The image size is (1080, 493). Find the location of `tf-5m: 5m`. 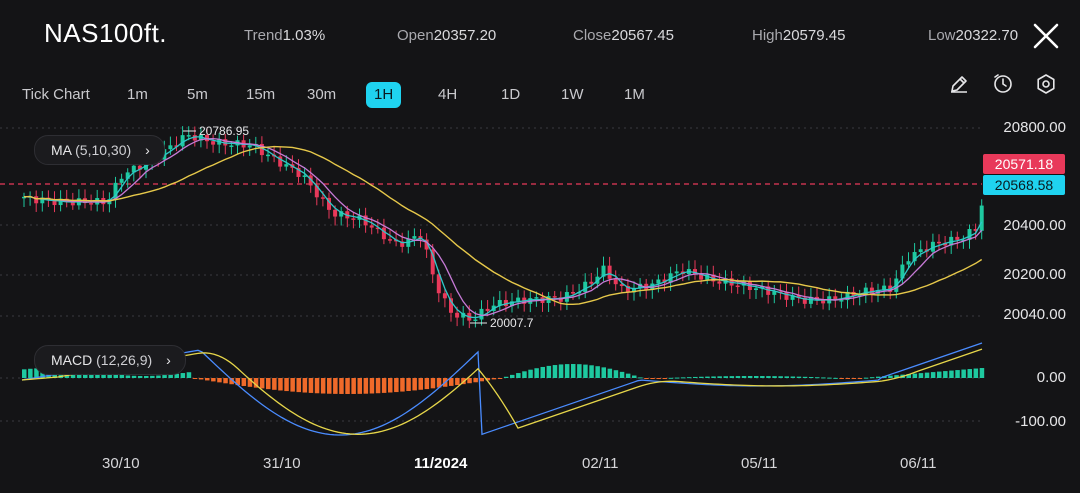

tf-5m: 5m is located at coordinates (197, 94).